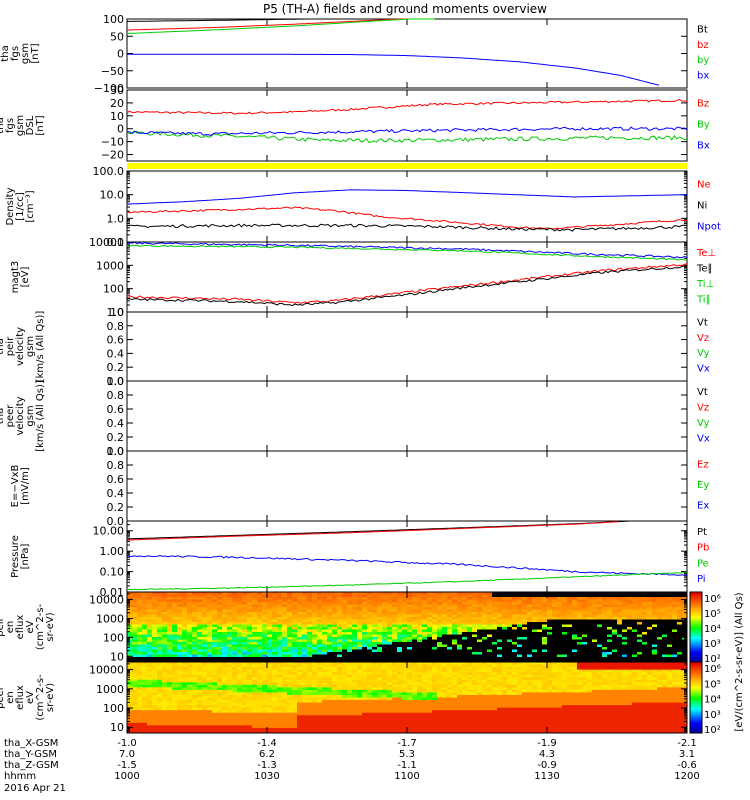 This screenshot has height=800, width=750. What do you see at coordinates (15, 53) in the screenshot?
I see `ylabel-line: fgs` at bounding box center [15, 53].